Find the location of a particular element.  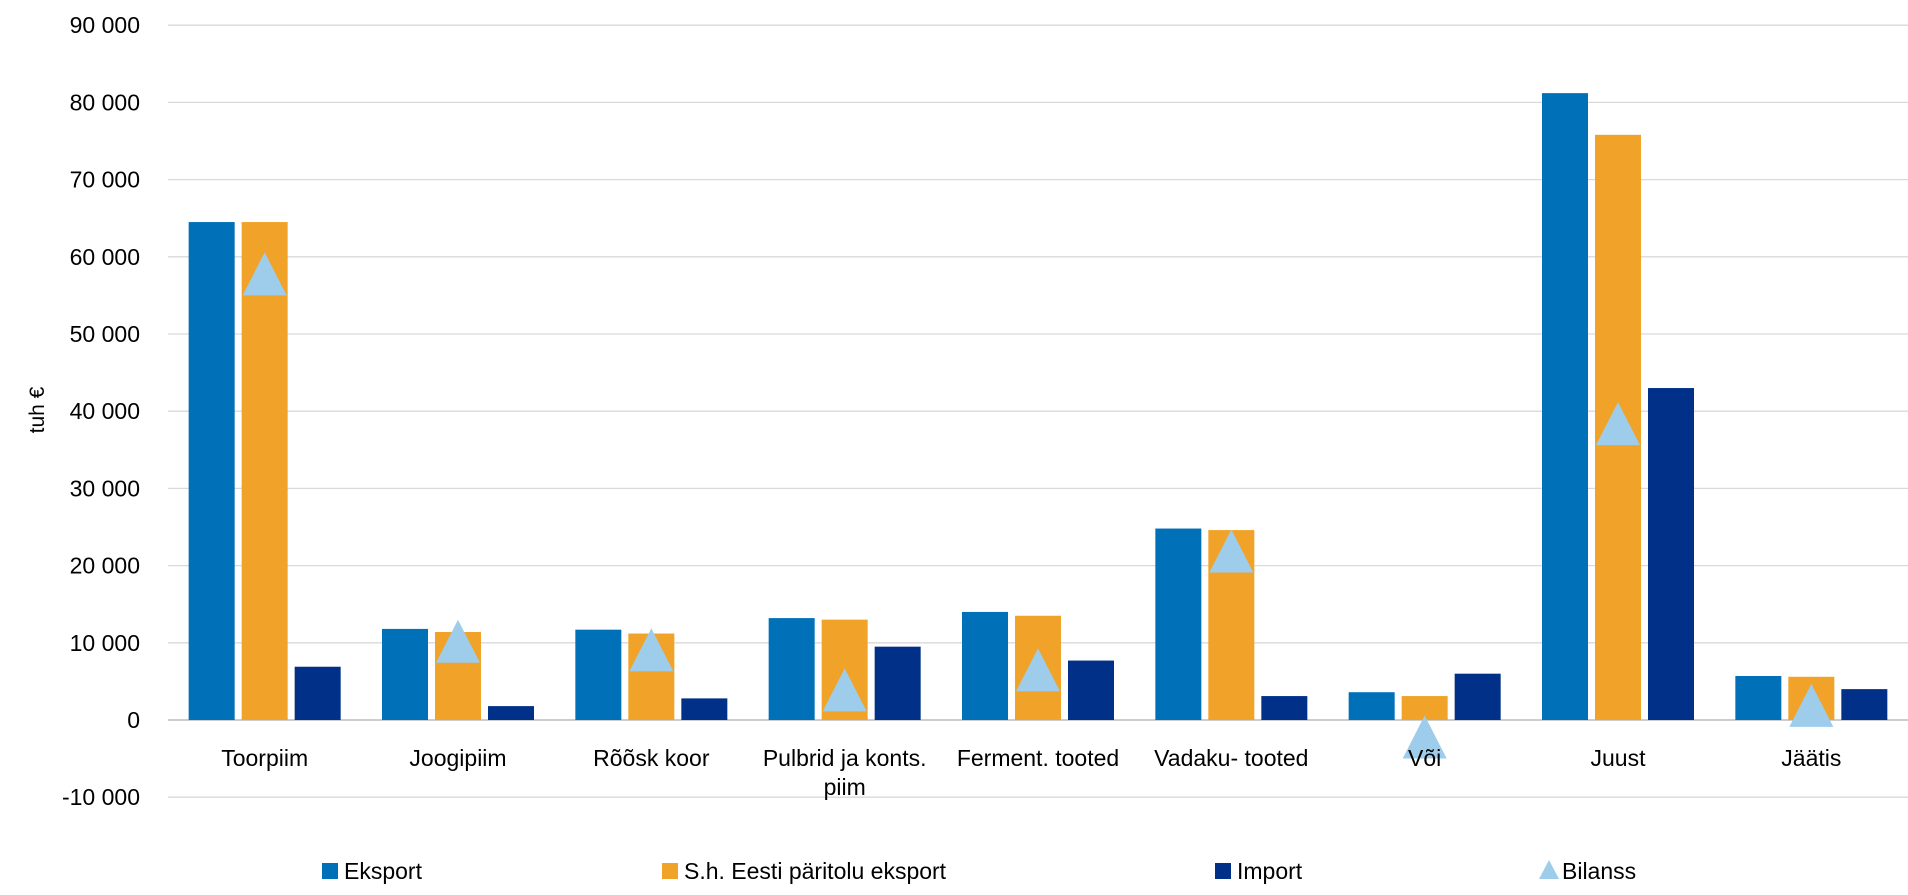

legend-label: Eksport is located at coordinates (383, 871).